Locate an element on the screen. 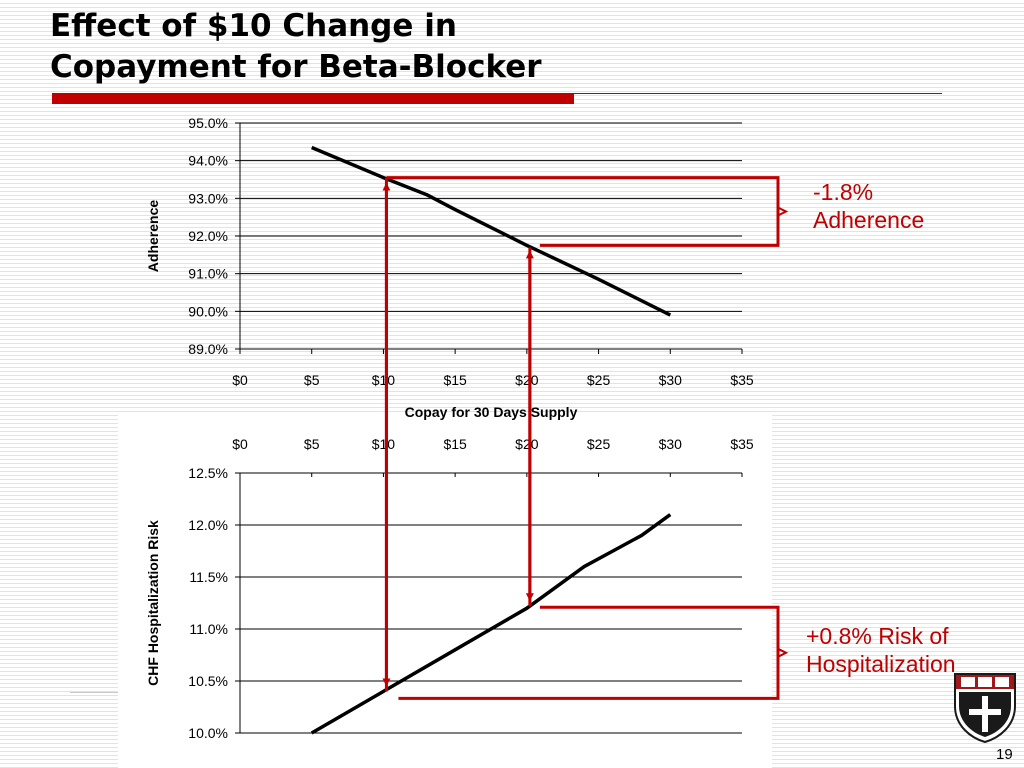 The image size is (1024, 768). risk-y-tick-label: 11.5% is located at coordinates (208, 577).